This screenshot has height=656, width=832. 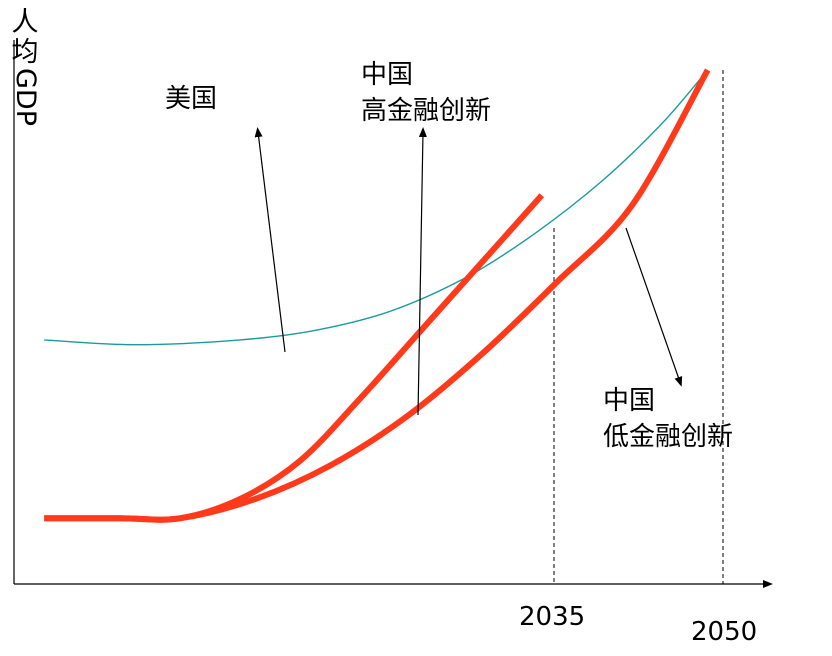 I want to click on y-axis-label-latin: GDP, so click(x=25, y=97).